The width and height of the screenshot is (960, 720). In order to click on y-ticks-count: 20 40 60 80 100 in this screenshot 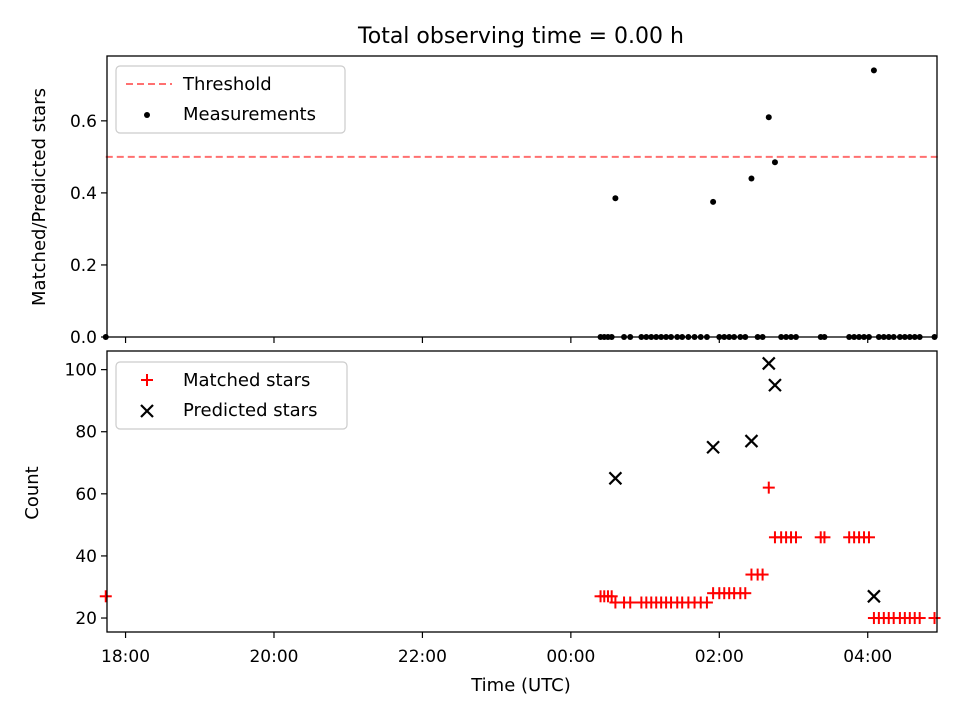, I will do `click(86, 495)`.